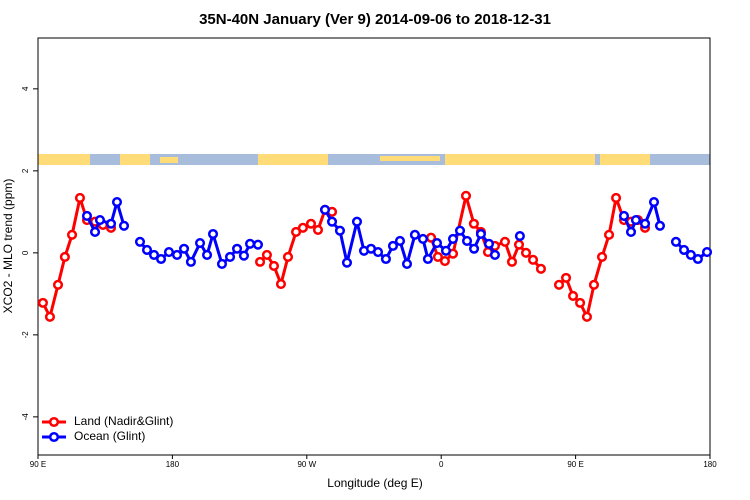 The width and height of the screenshot is (750, 500). I want to click on legend-label: Land (Nadir&Glint), so click(123, 421).